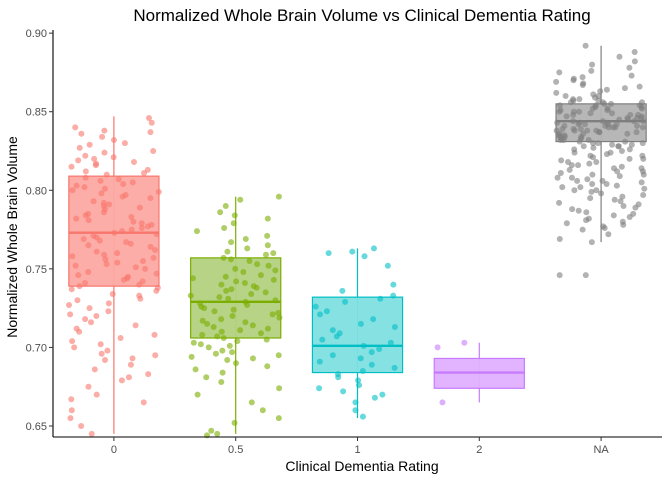 The image size is (672, 485). Describe the element at coordinates (357, 450) in the screenshot. I see `x-tick-label: 1` at that location.